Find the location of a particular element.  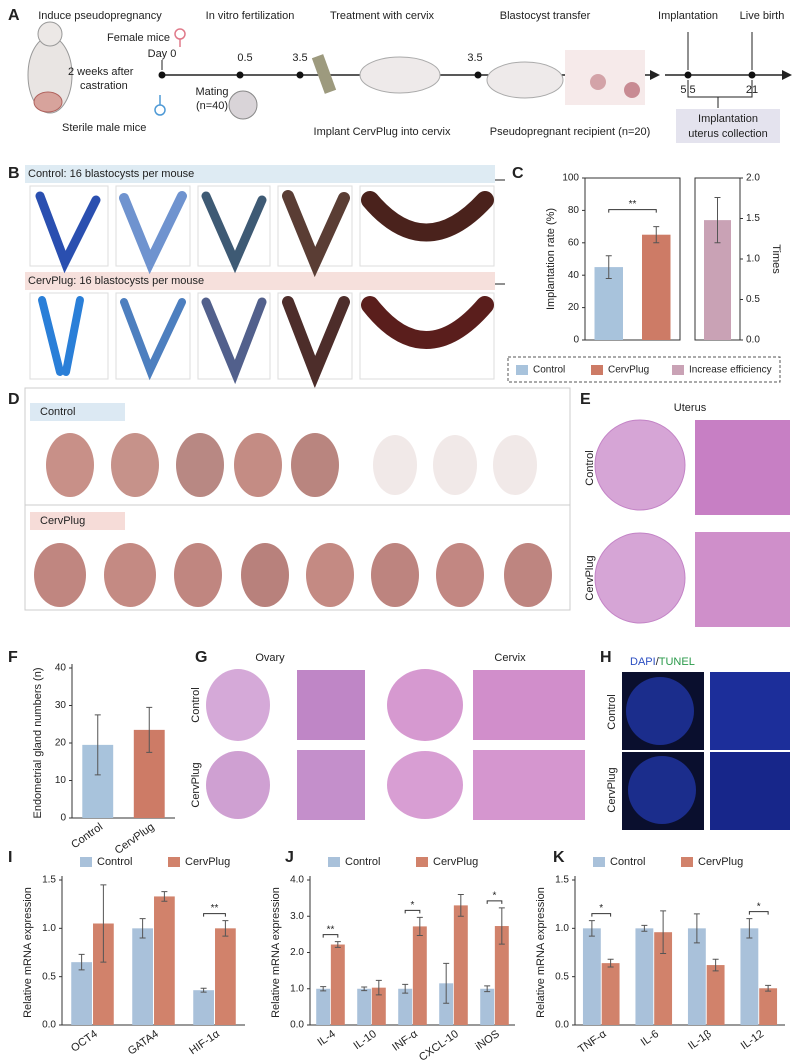

y-tick-label: 1.5 is located at coordinates (562, 880).